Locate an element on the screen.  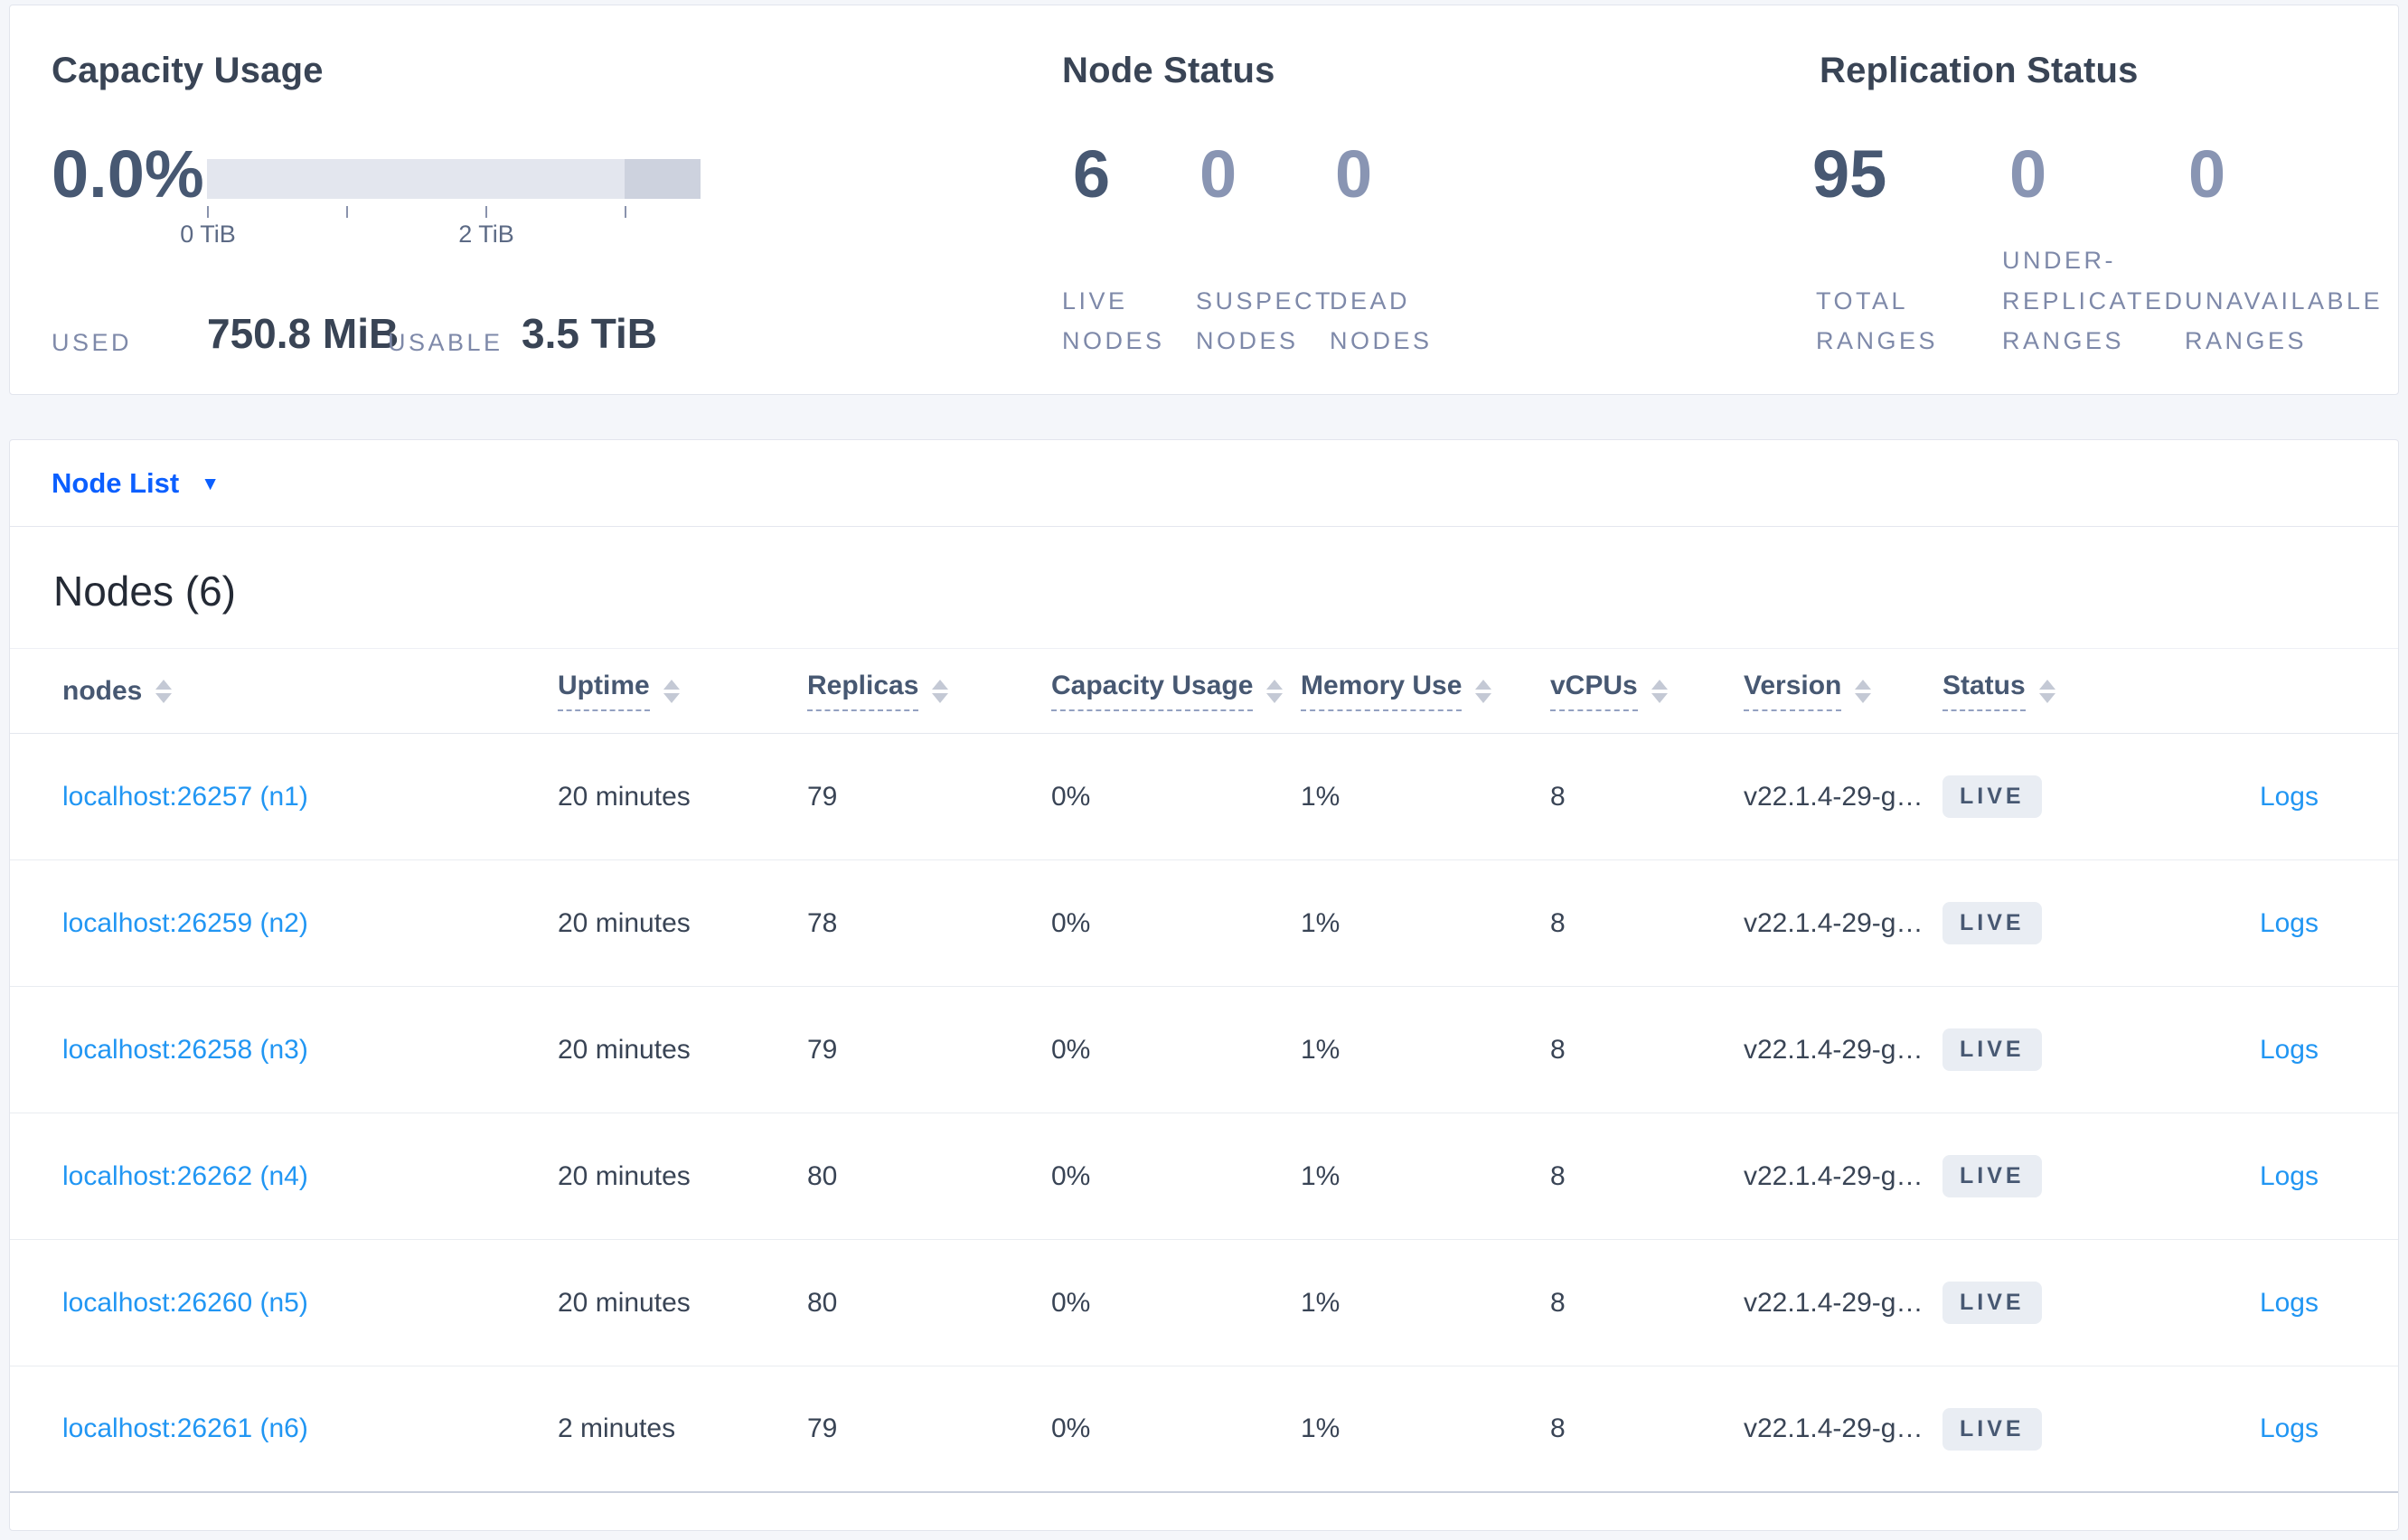
column-header-memory: Memory Use is located at coordinates (1425, 691).